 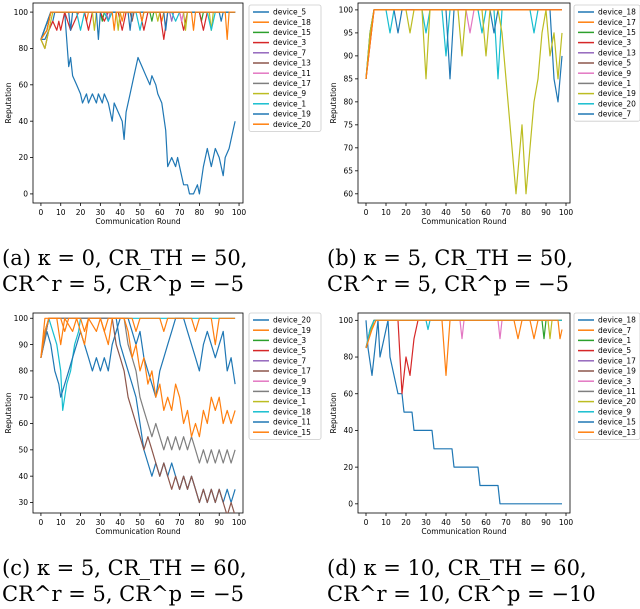 I want to click on legend-entry: device_3, so click(x=289, y=42).